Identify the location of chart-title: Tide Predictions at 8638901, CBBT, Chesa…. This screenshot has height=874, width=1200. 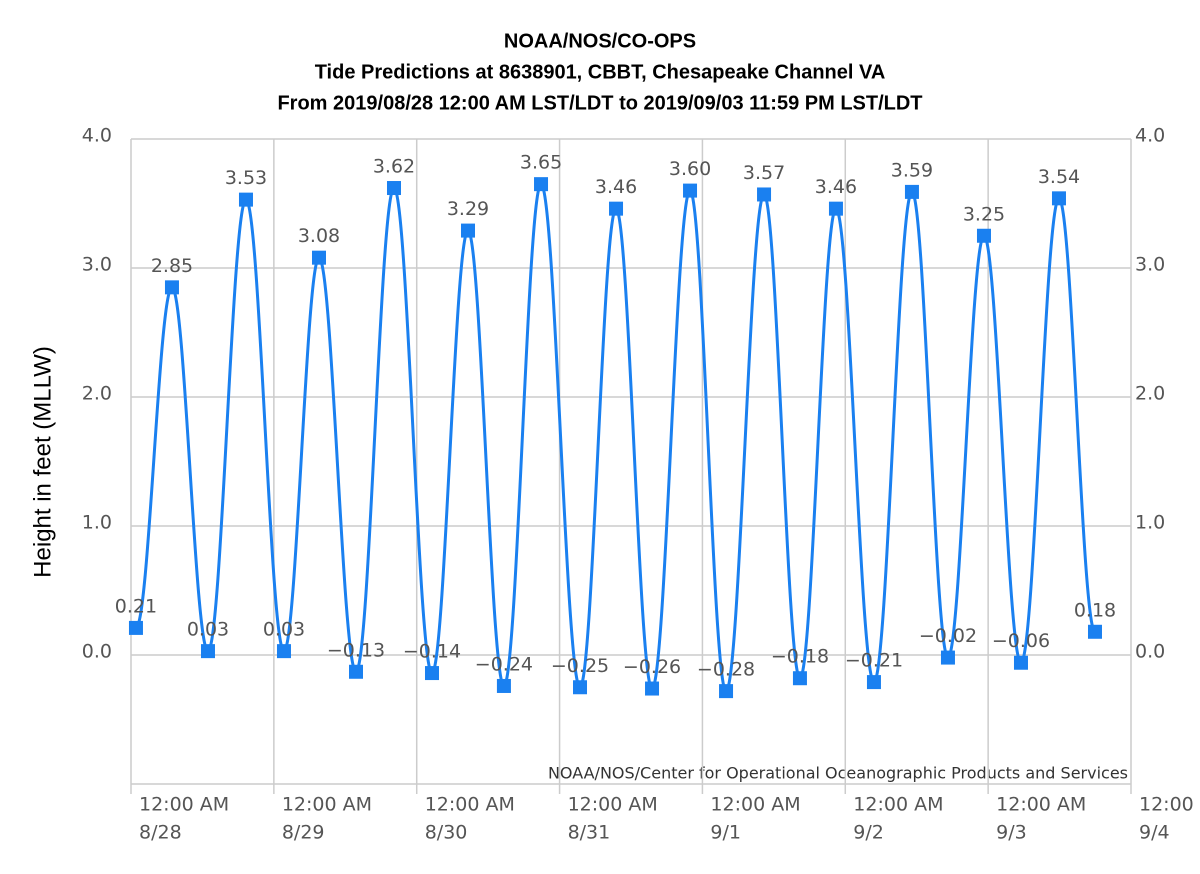
(600, 72).